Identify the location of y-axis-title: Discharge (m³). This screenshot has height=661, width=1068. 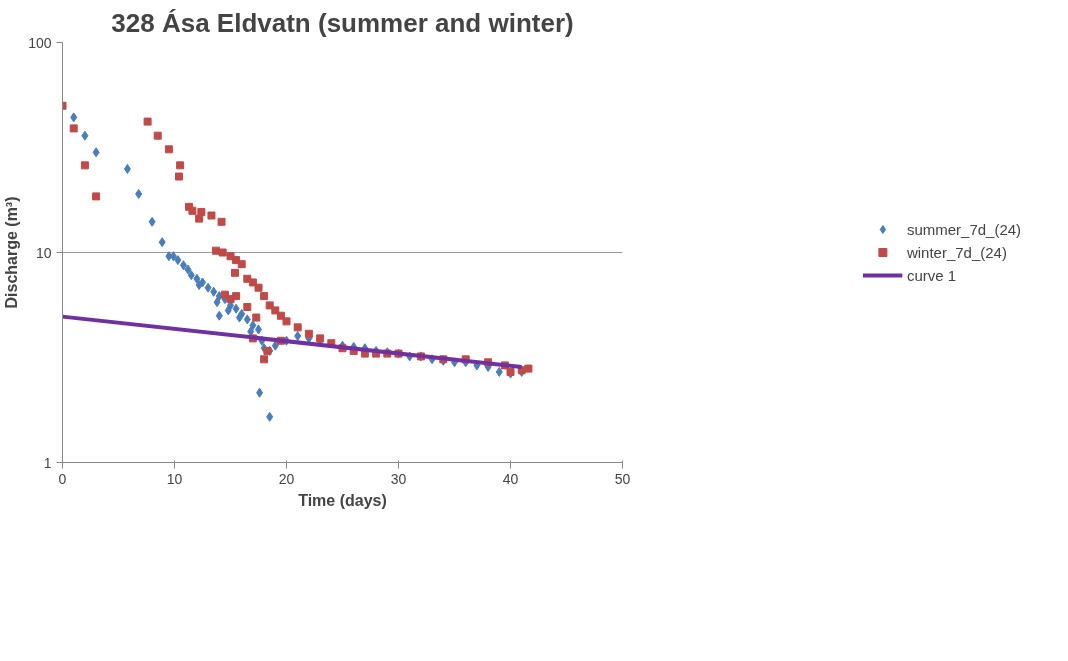
(12, 252).